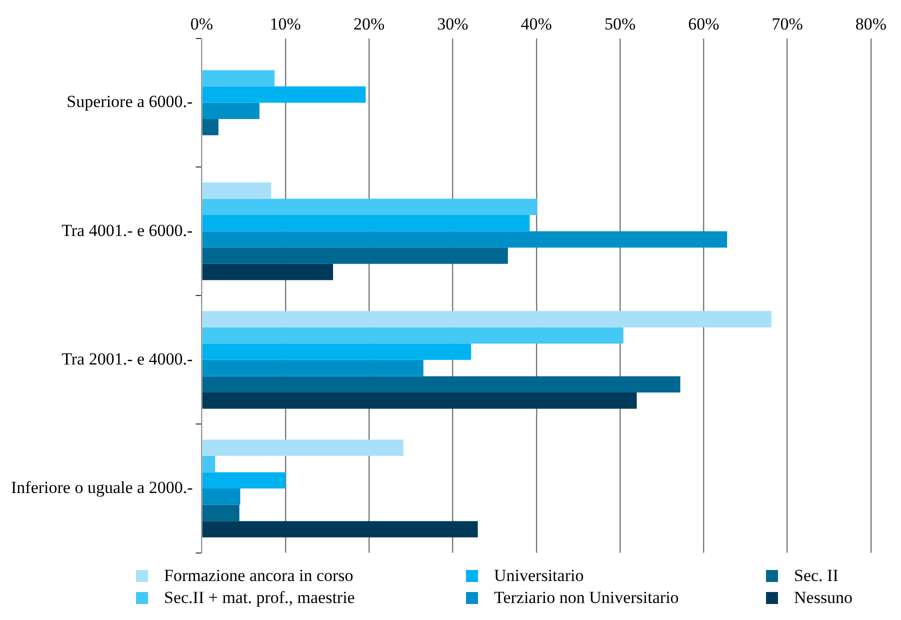 The width and height of the screenshot is (901, 620). What do you see at coordinates (704, 24) in the screenshot?
I see `x-tick-label: 60%` at bounding box center [704, 24].